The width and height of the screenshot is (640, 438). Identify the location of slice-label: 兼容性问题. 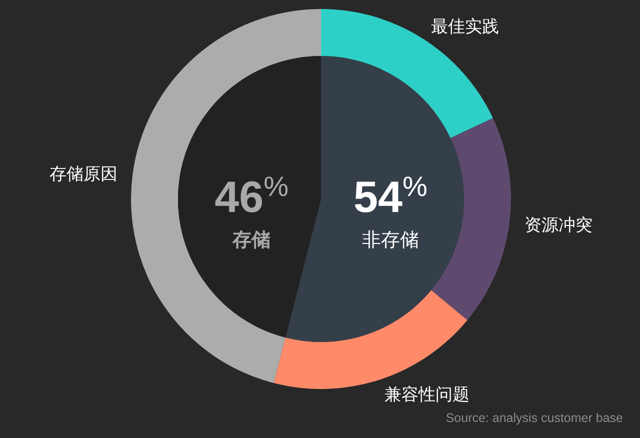
(427, 394).